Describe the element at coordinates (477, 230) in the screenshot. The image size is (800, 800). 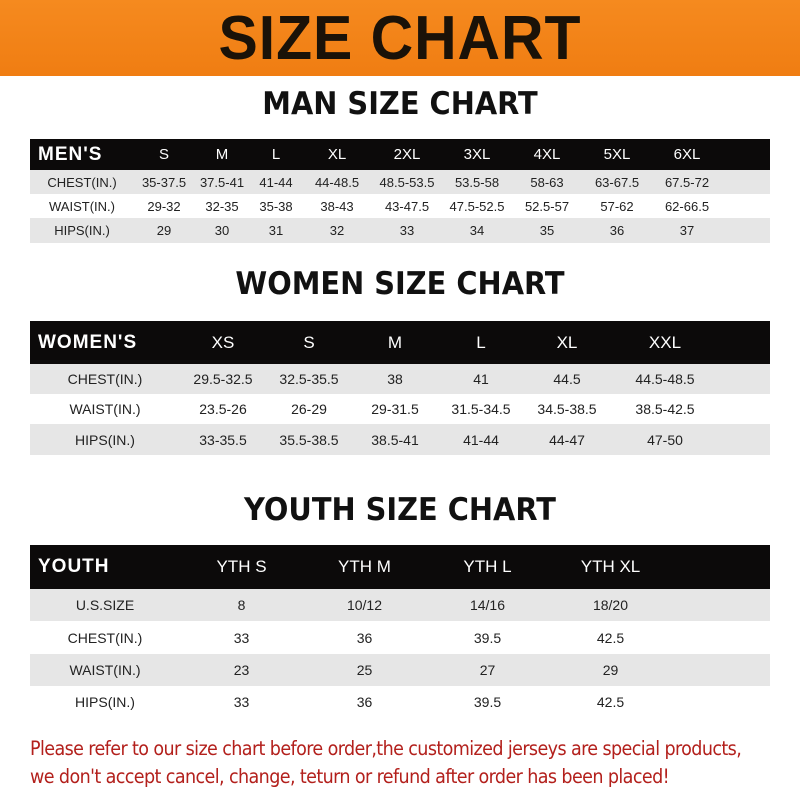
I see `cell: 34` at that location.